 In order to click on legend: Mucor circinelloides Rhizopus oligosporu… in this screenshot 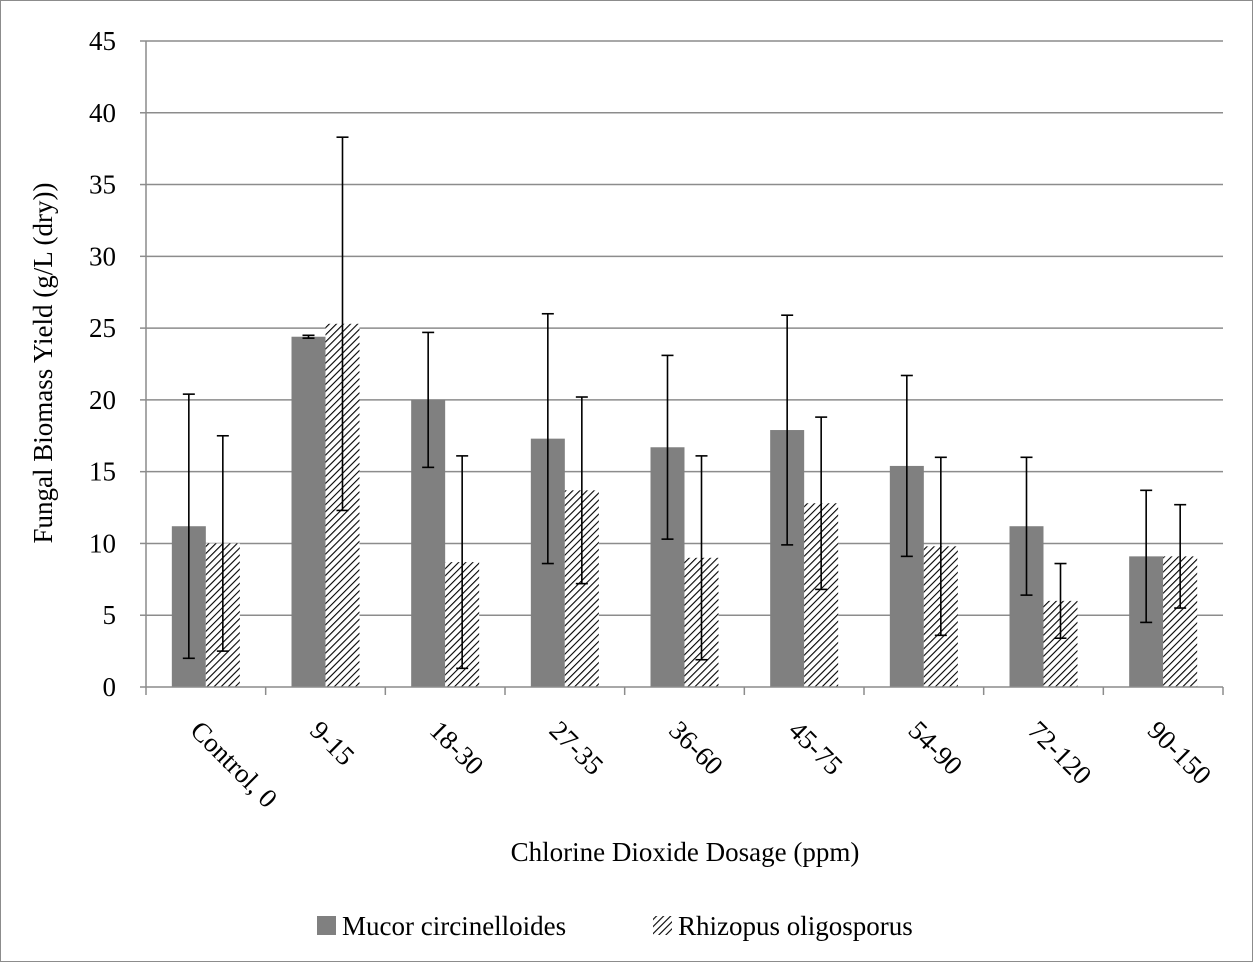, I will do `click(615, 926)`.